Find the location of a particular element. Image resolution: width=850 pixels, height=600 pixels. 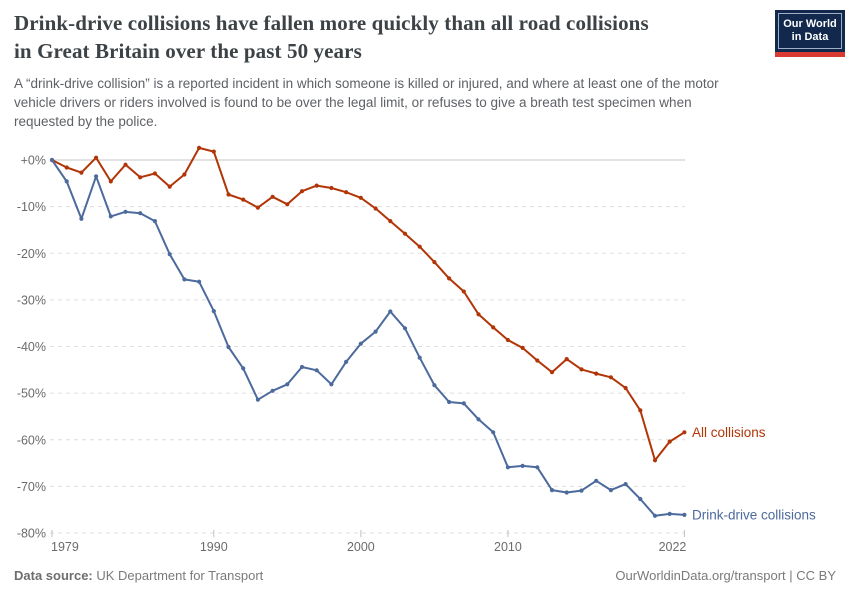

owid-logo-red-stripe is located at coordinates (810, 54).